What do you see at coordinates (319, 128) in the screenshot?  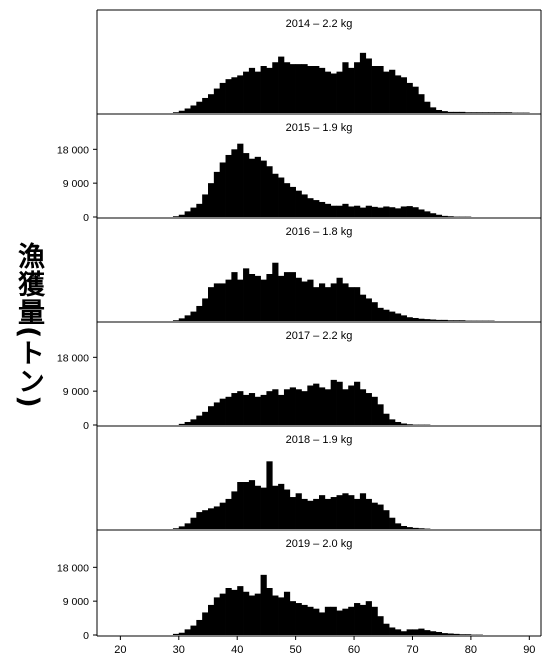 I see `panel-title: 2015 – 1.9 kg` at bounding box center [319, 128].